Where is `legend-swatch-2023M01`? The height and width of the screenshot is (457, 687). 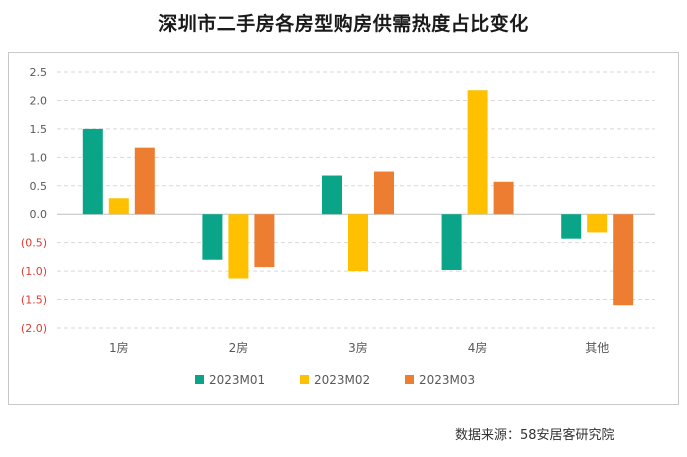 legend-swatch-2023M01 is located at coordinates (199, 379).